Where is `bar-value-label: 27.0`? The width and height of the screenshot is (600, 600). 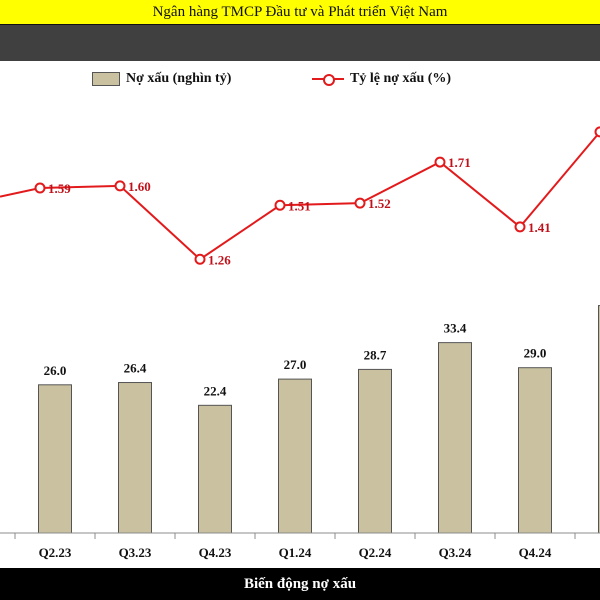 bar-value-label: 27.0 is located at coordinates (295, 364).